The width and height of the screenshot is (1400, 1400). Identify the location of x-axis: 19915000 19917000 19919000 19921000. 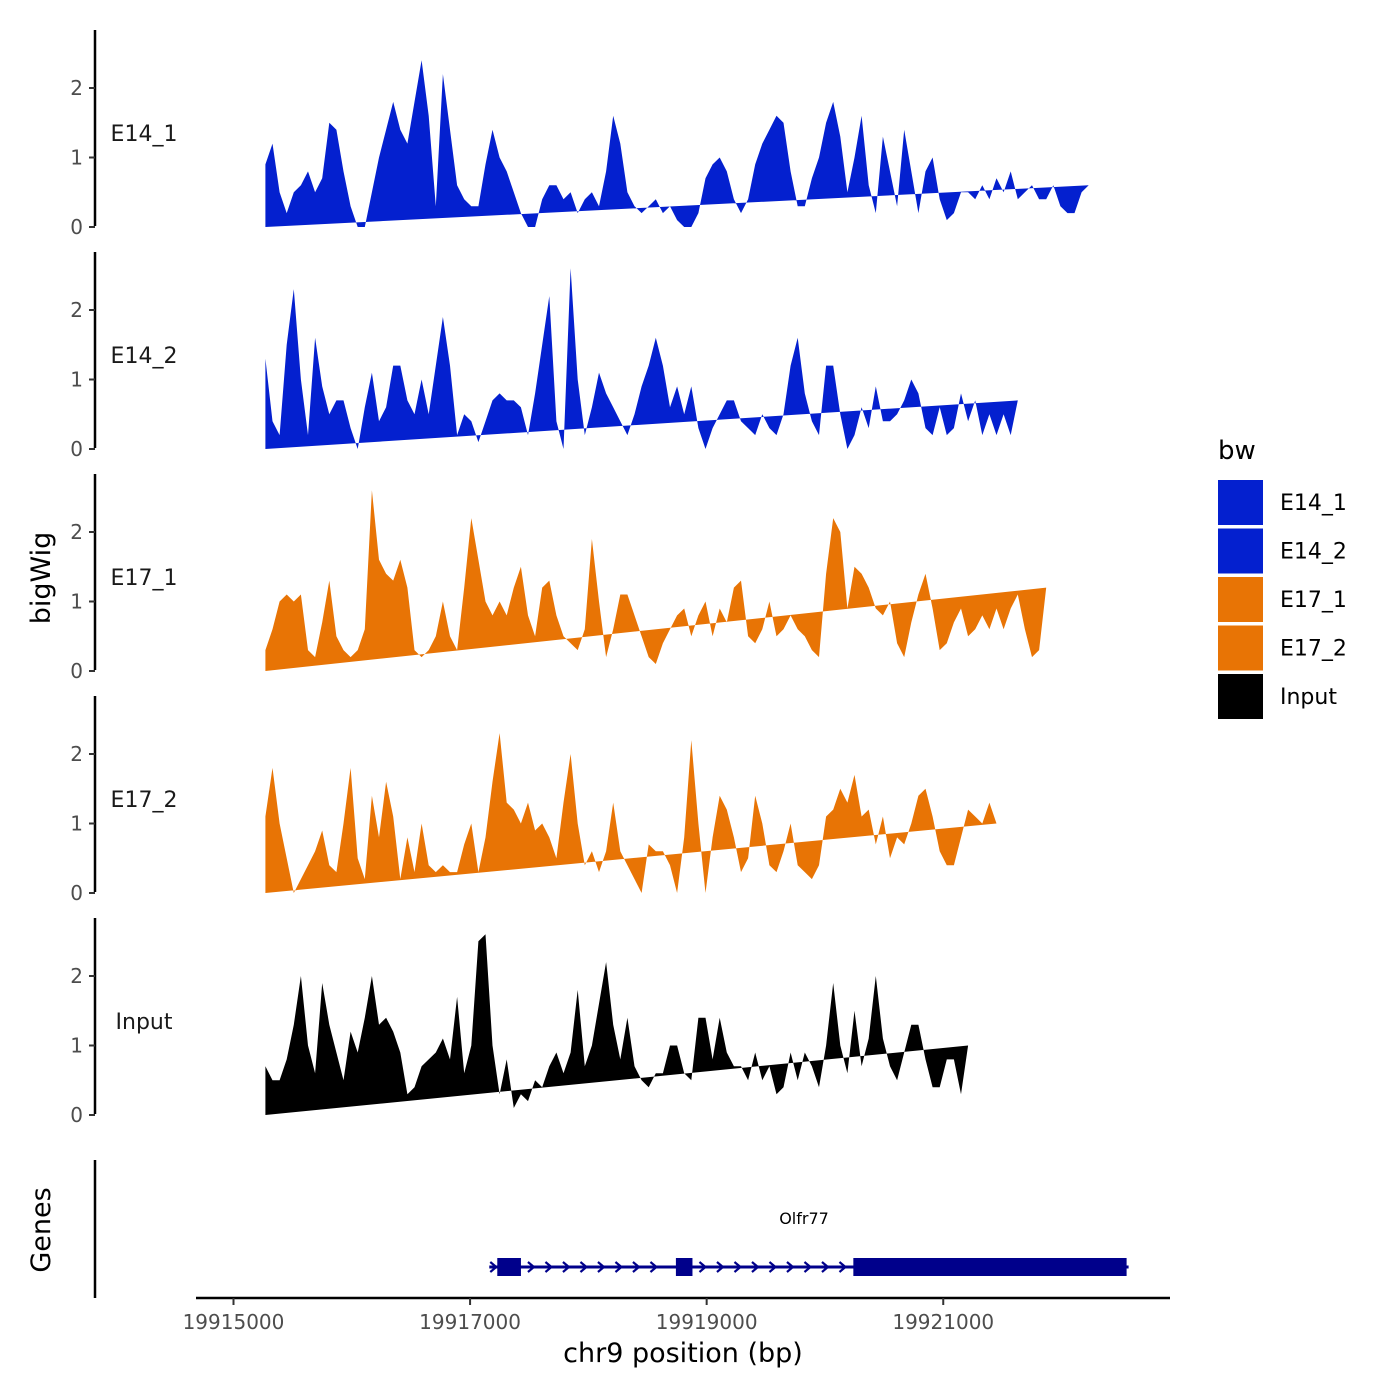
(676, 1315).